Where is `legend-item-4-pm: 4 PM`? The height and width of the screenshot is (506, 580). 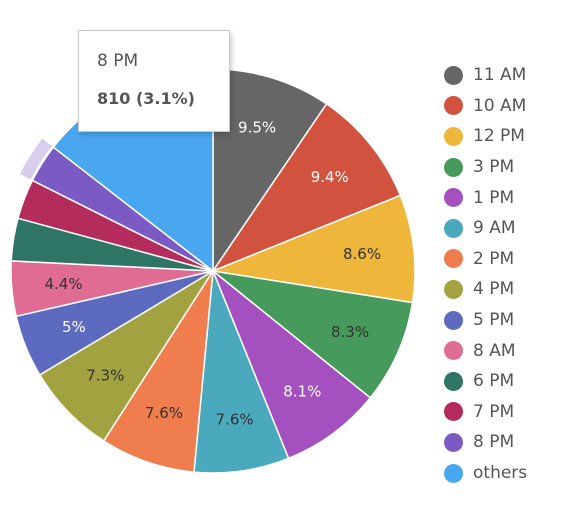
legend-item-4-pm: 4 PM is located at coordinates (509, 289).